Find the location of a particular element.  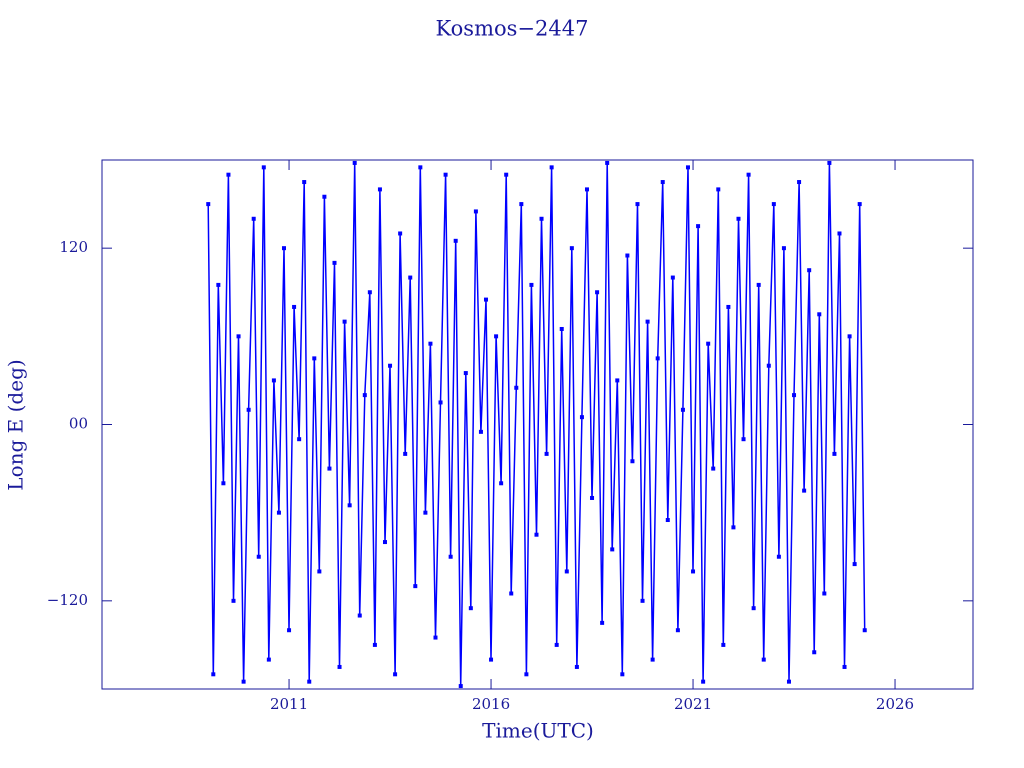

x-axis-label: Time(UTC) is located at coordinates (538, 731).